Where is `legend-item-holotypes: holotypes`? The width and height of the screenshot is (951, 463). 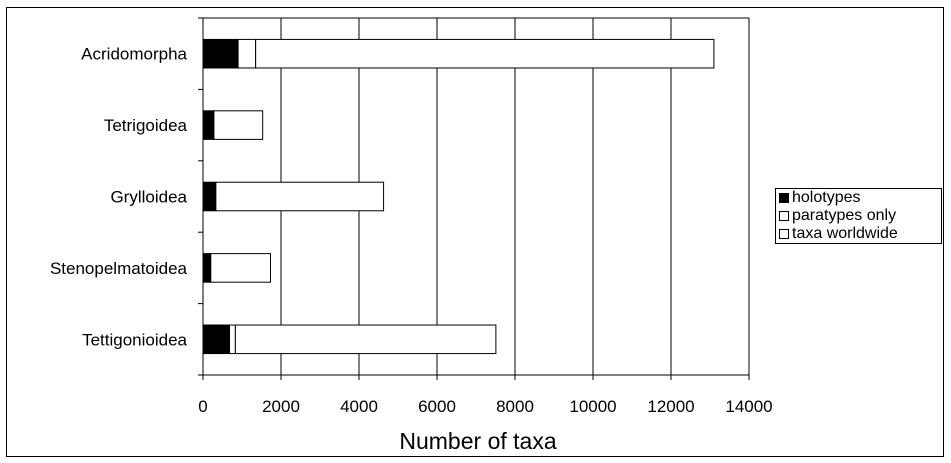
legend-item-holotypes: holotypes is located at coordinates (858, 198).